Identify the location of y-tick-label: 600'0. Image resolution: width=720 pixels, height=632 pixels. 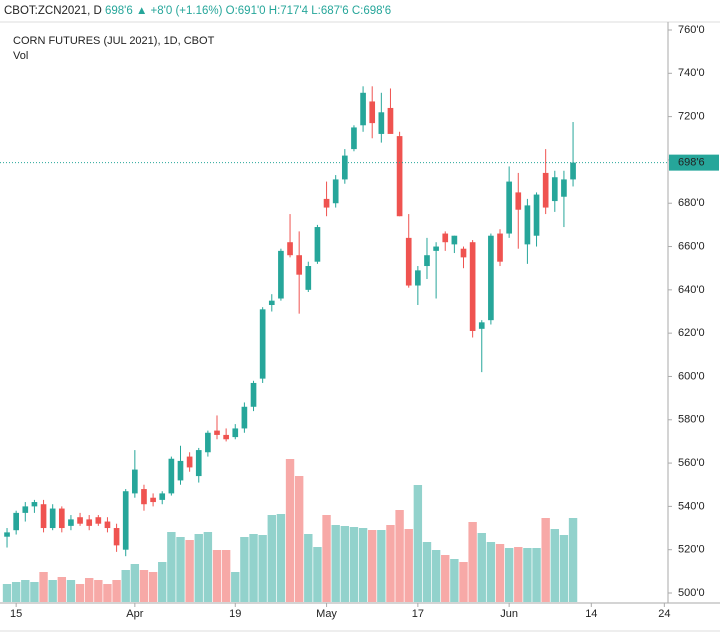
(691, 376).